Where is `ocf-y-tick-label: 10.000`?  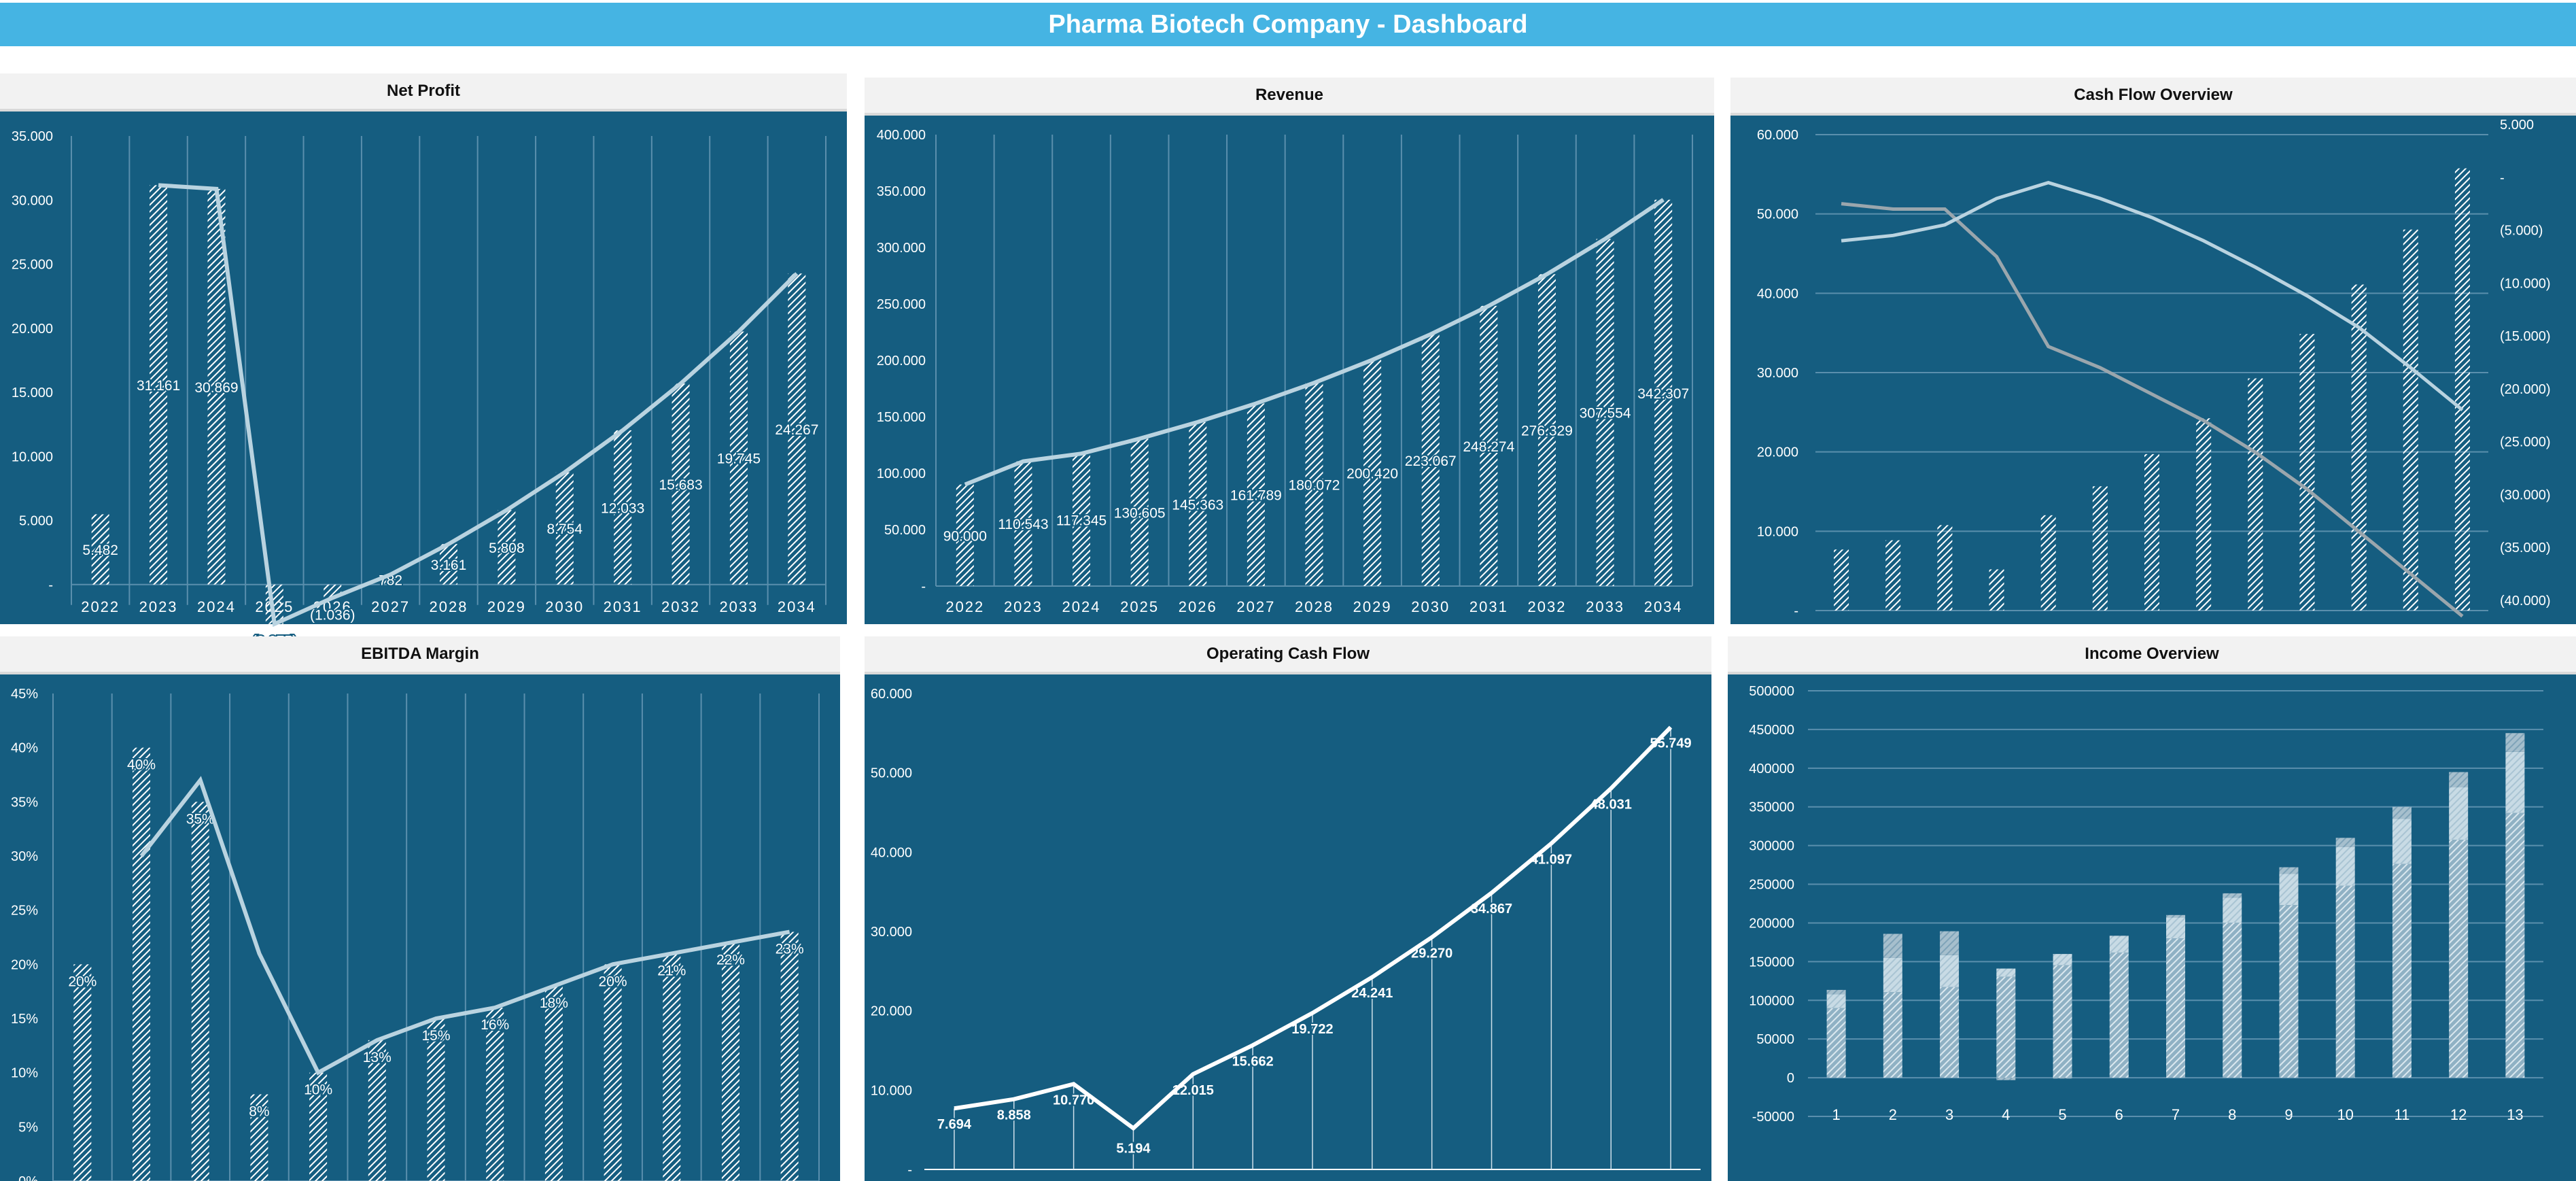 ocf-y-tick-label: 10.000 is located at coordinates (891, 1091).